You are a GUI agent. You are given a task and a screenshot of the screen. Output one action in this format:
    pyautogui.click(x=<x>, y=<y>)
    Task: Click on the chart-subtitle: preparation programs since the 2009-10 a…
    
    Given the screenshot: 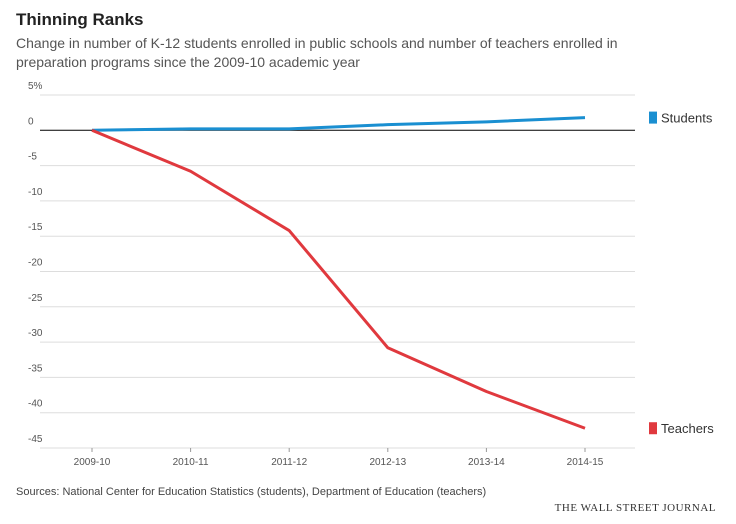 What is the action you would take?
    pyautogui.click(x=188, y=62)
    